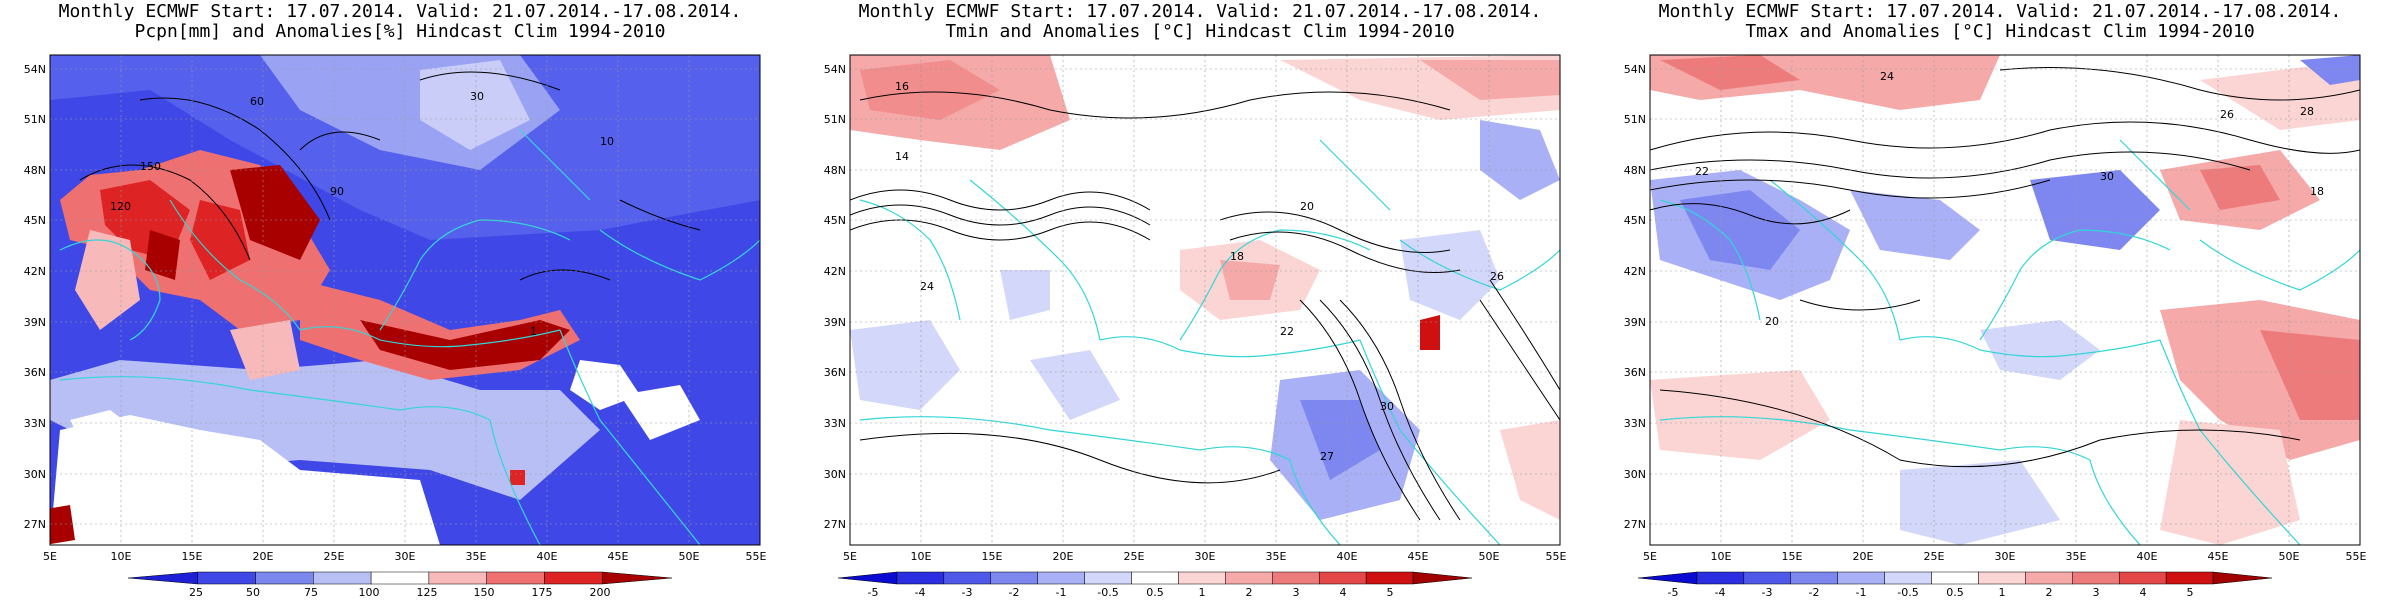  What do you see at coordinates (542, 592) in the screenshot?
I see `svg-text: 175` at bounding box center [542, 592].